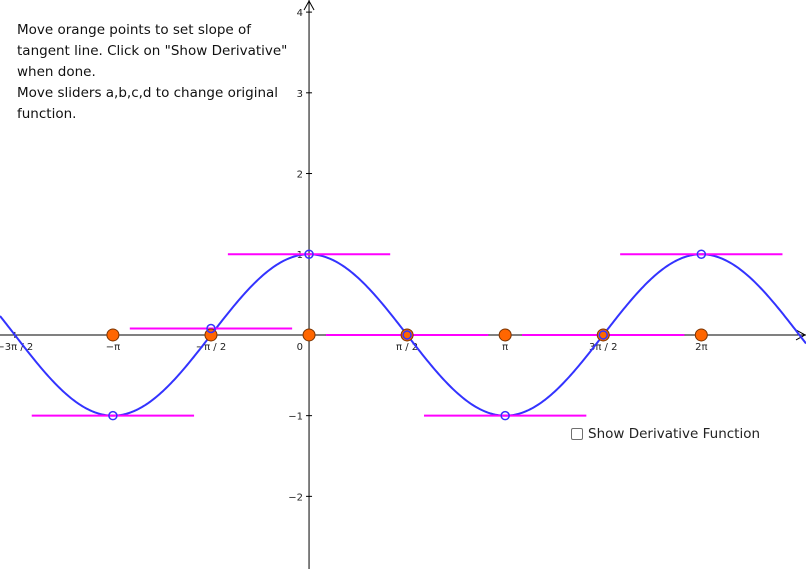 The width and height of the screenshot is (806, 569). I want to click on y-tick-label: −2, so click(295, 497).